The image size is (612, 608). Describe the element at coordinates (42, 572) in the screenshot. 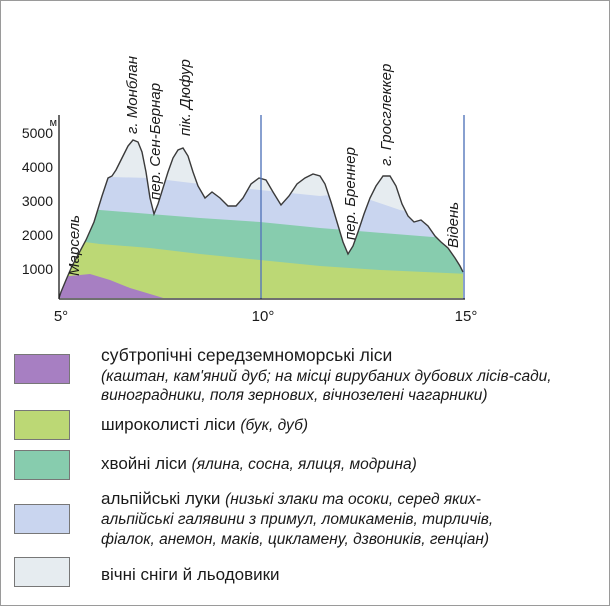

I see `snow-swatch` at that location.